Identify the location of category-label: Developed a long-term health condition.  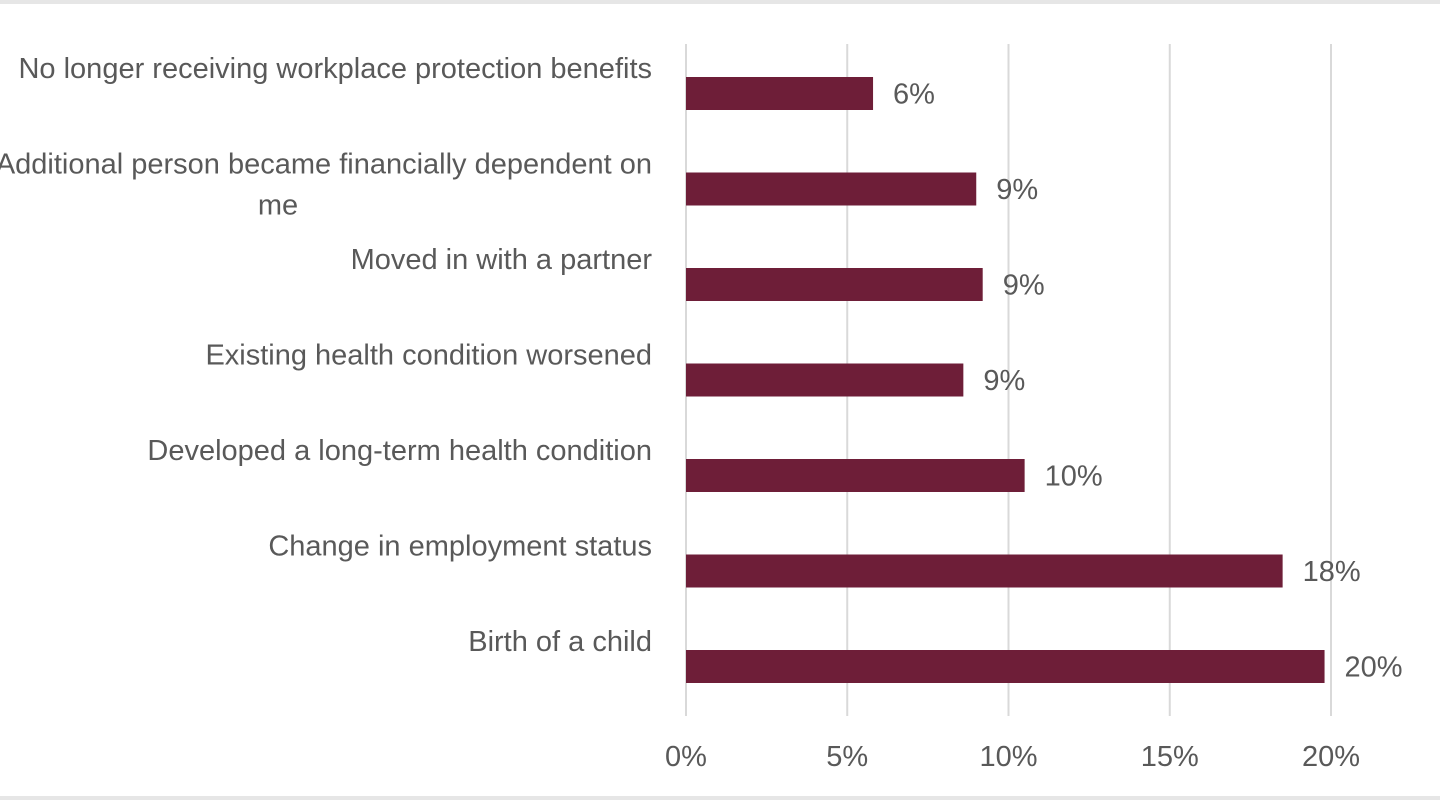
(399, 451).